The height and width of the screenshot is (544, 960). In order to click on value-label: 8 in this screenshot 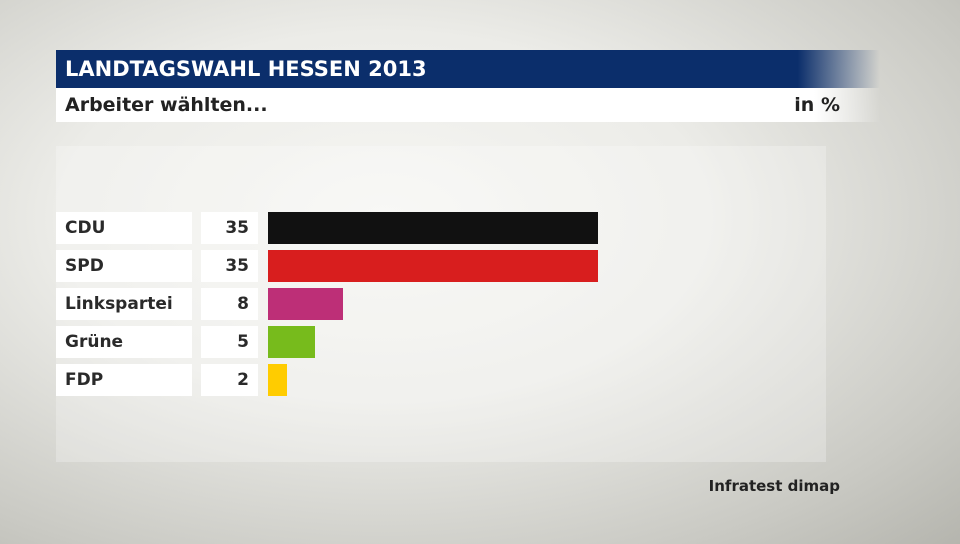, I will do `click(229, 304)`.